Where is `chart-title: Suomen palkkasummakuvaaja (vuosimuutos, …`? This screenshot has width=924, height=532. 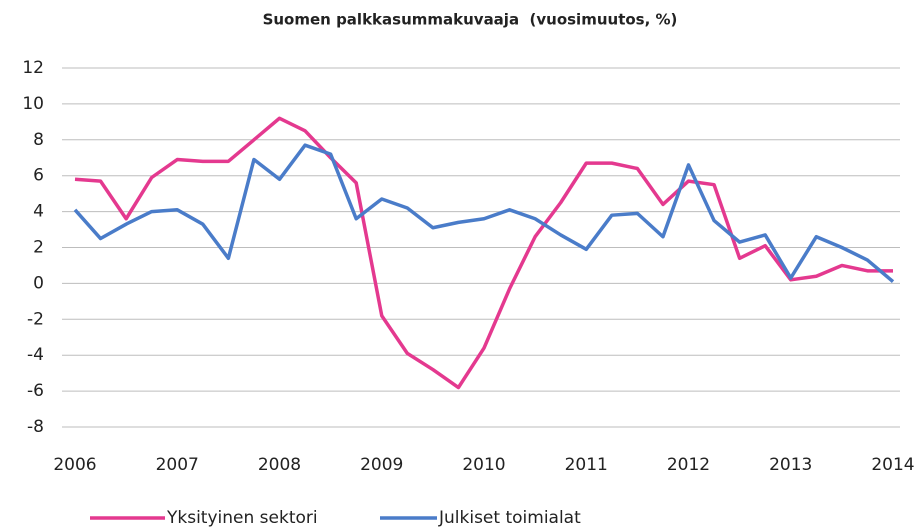 chart-title: Suomen palkkasummakuvaaja (vuosimuutos, … is located at coordinates (470, 20).